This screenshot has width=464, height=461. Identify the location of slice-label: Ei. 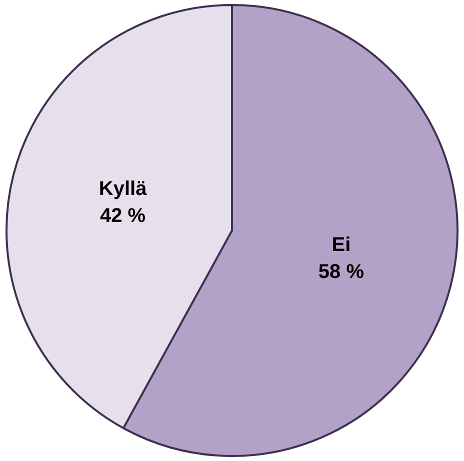
(341, 245).